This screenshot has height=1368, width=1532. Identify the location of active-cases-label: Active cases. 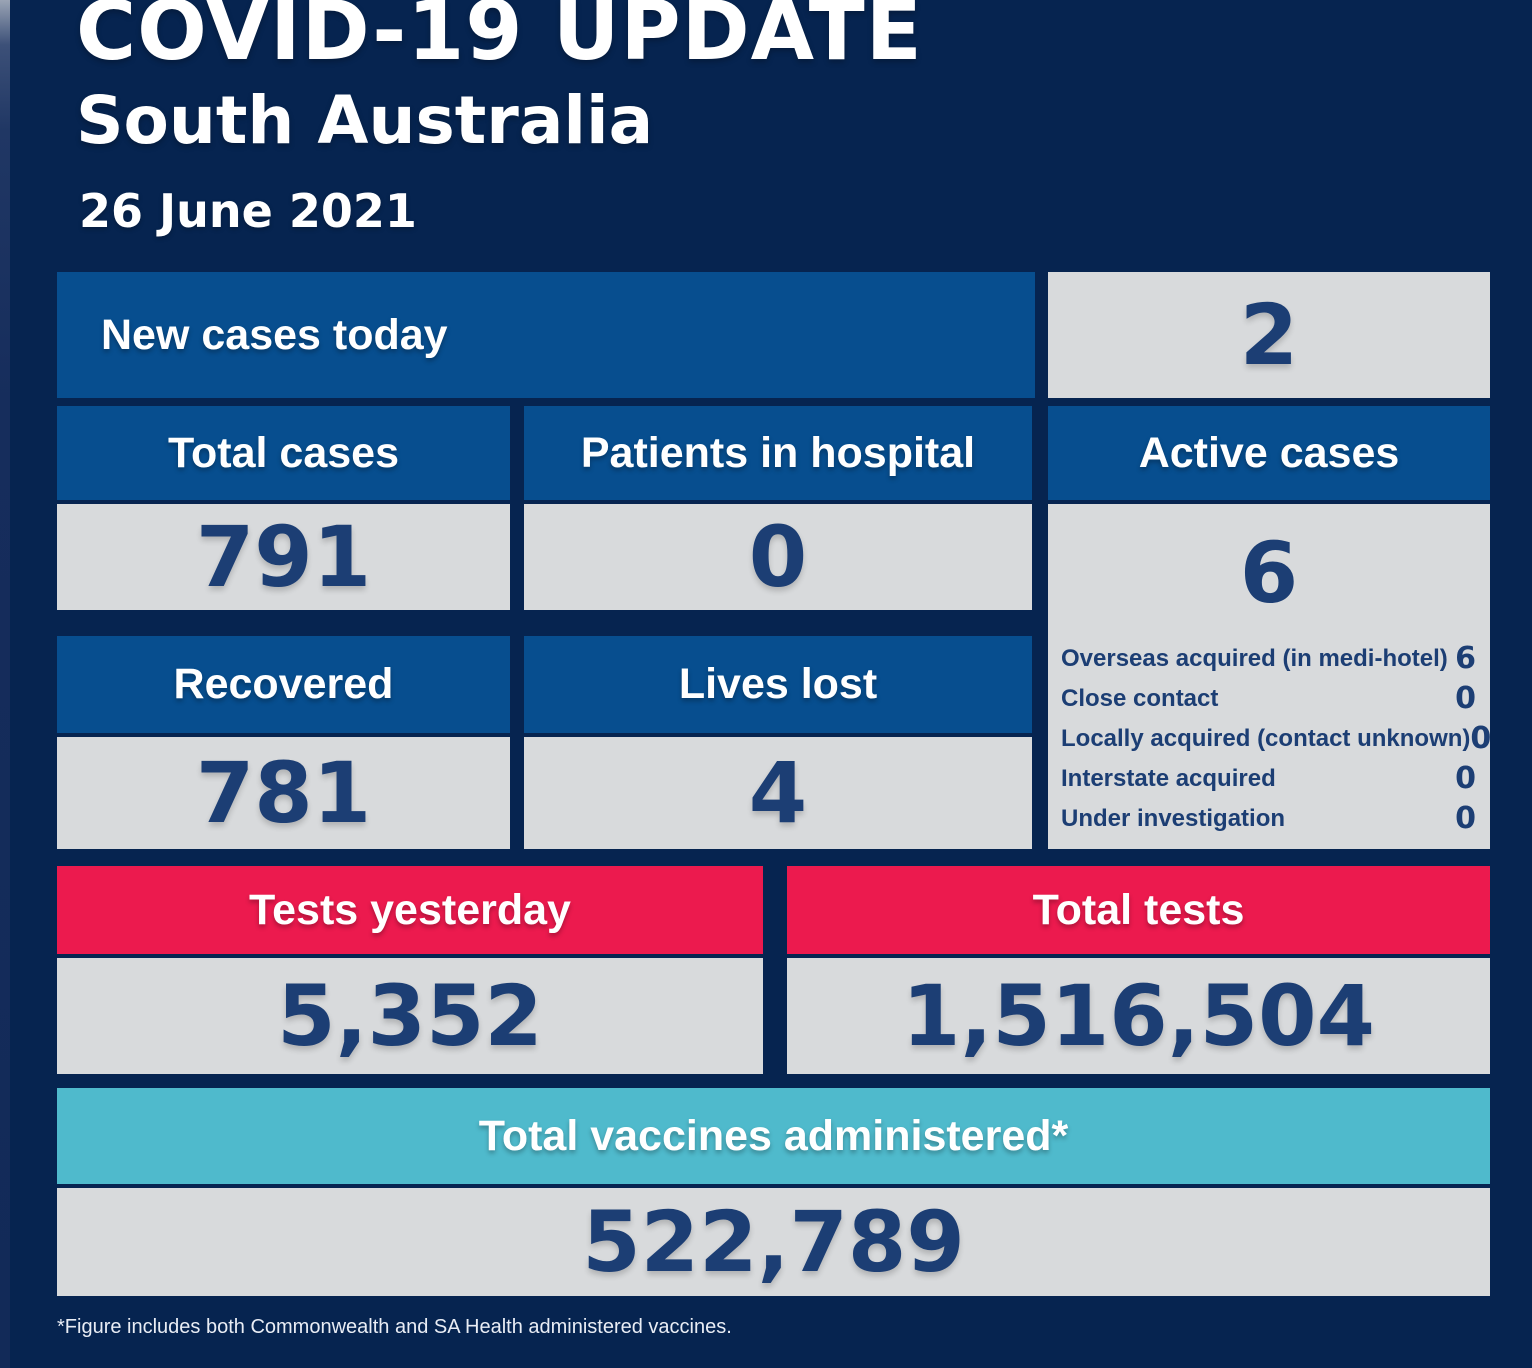
(1269, 453).